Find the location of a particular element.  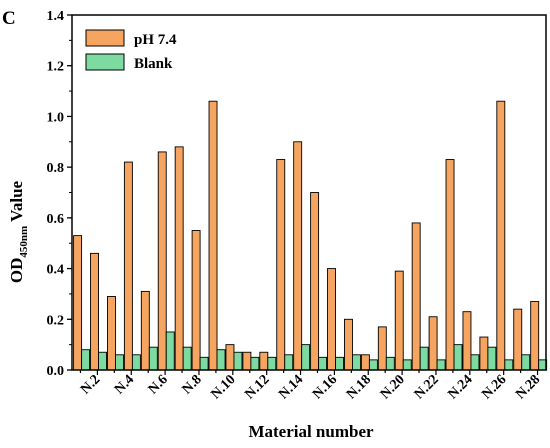

legend: pH 7.4 Blank is located at coordinates (131, 50).